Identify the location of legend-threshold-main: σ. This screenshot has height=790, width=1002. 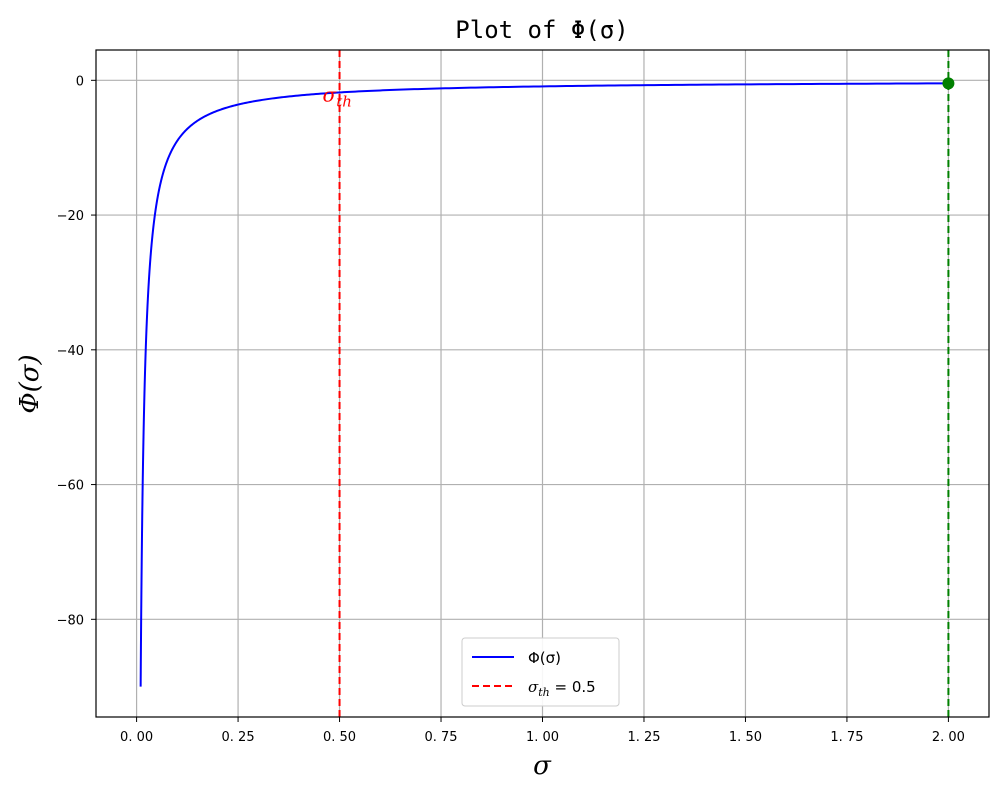
(533, 687).